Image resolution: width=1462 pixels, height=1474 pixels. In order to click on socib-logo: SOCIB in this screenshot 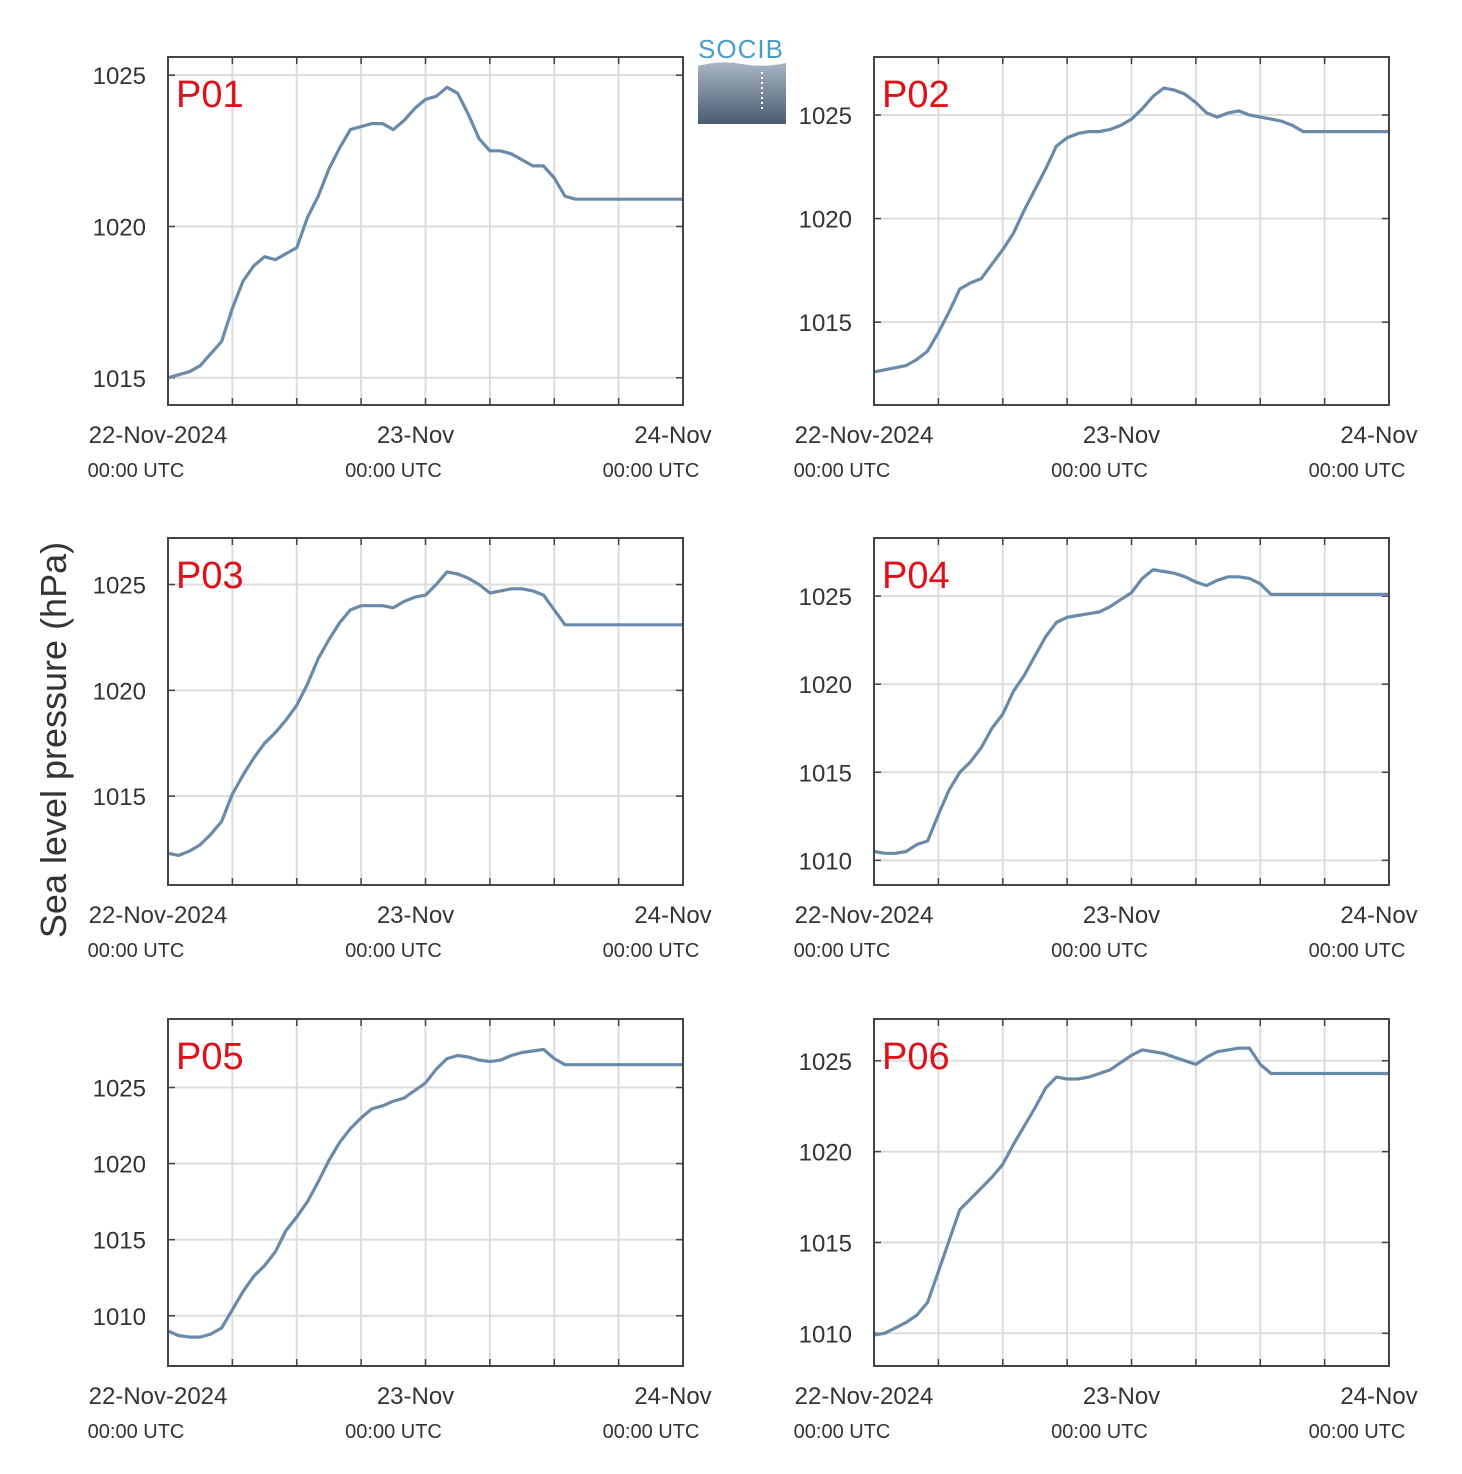, I will do `click(742, 79)`.